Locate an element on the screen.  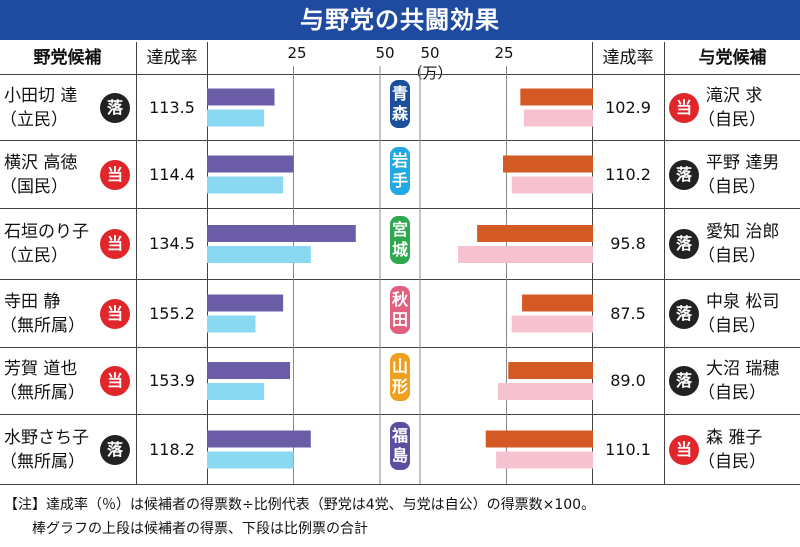
prefecture-char: 宮 is located at coordinates (399, 229).